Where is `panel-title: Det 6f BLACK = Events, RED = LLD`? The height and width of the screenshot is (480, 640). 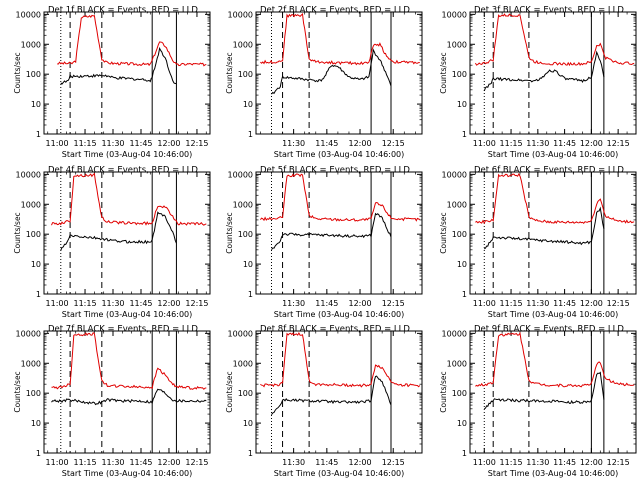
panel-title: Det 6f BLACK = Events, RED = LLD is located at coordinates (549, 171).